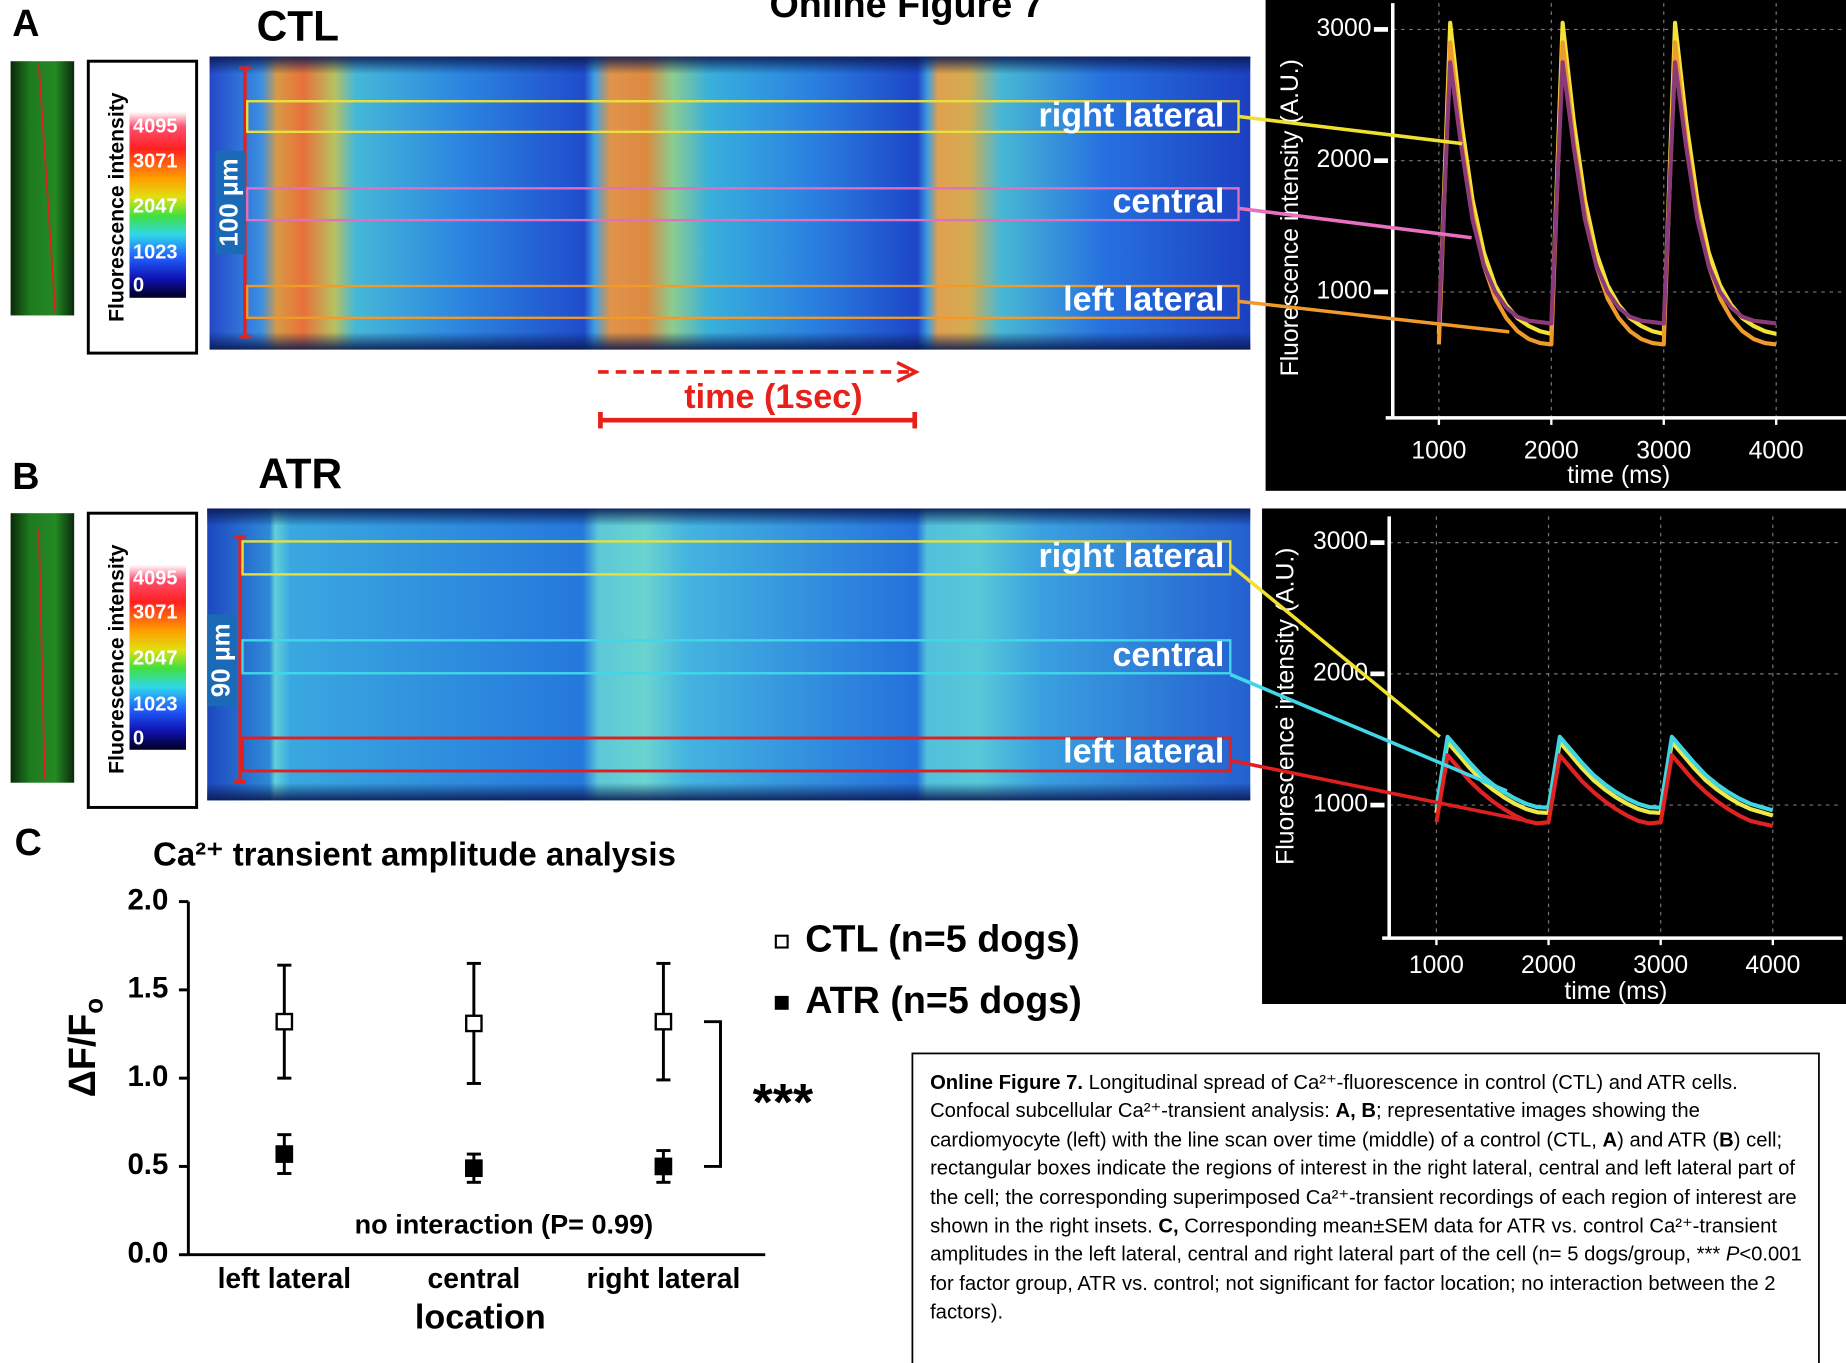 This screenshot has height=1363, width=1846. Describe the element at coordinates (1006, 1081) in the screenshot. I see `caption-run: Online Figure 7.` at that location.